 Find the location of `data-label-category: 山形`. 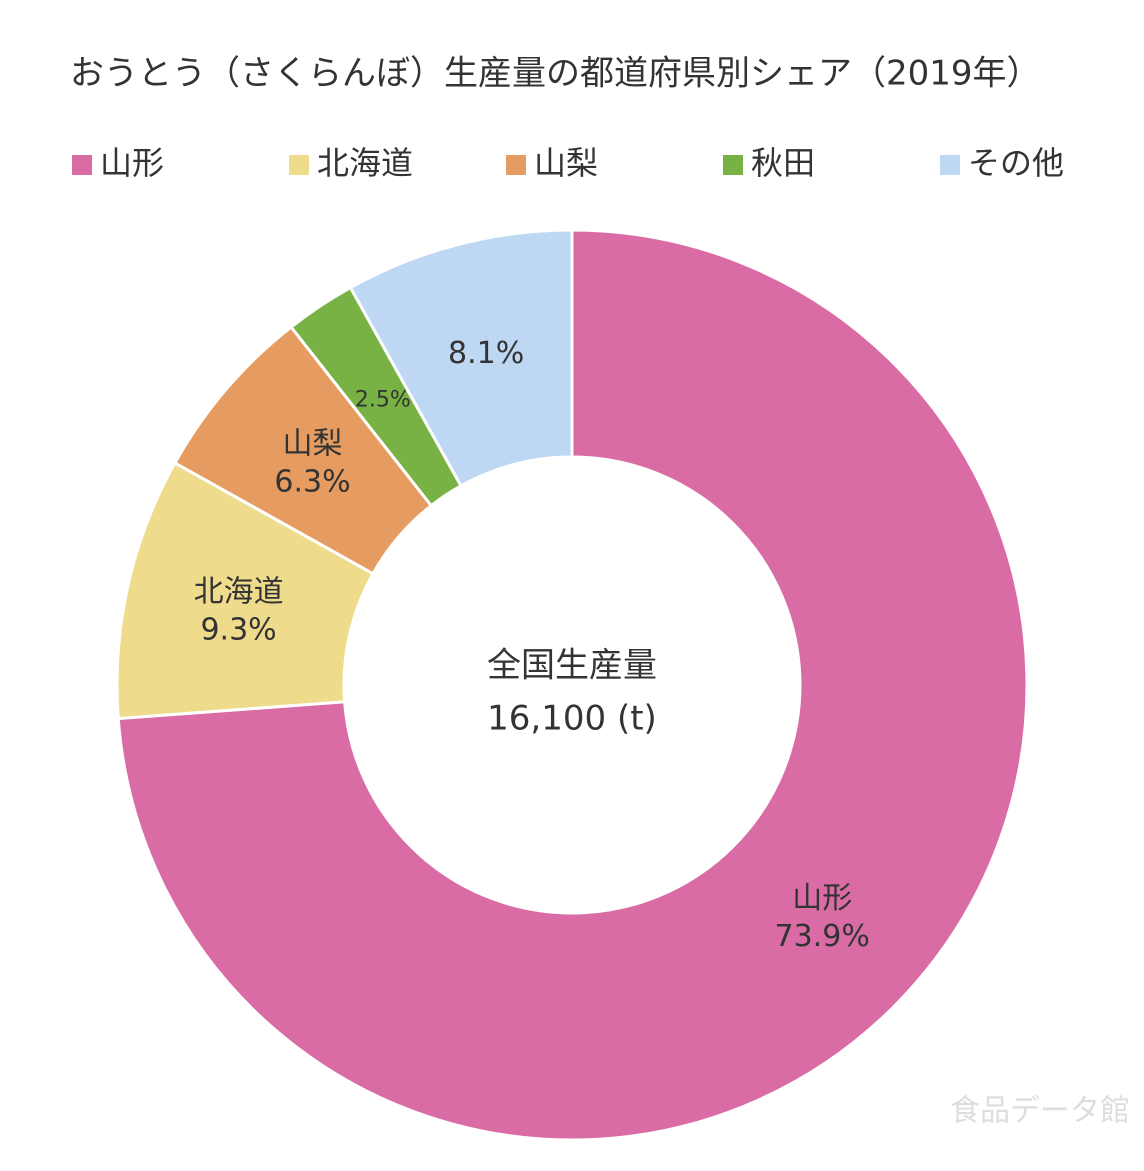

data-label-category: 山形 is located at coordinates (822, 898).